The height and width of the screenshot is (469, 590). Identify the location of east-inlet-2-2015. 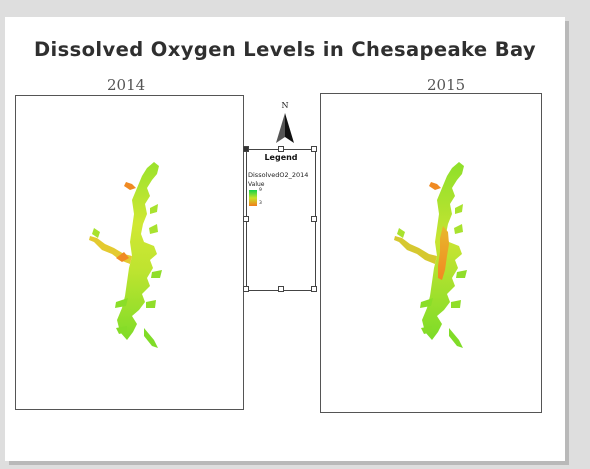
(458, 229).